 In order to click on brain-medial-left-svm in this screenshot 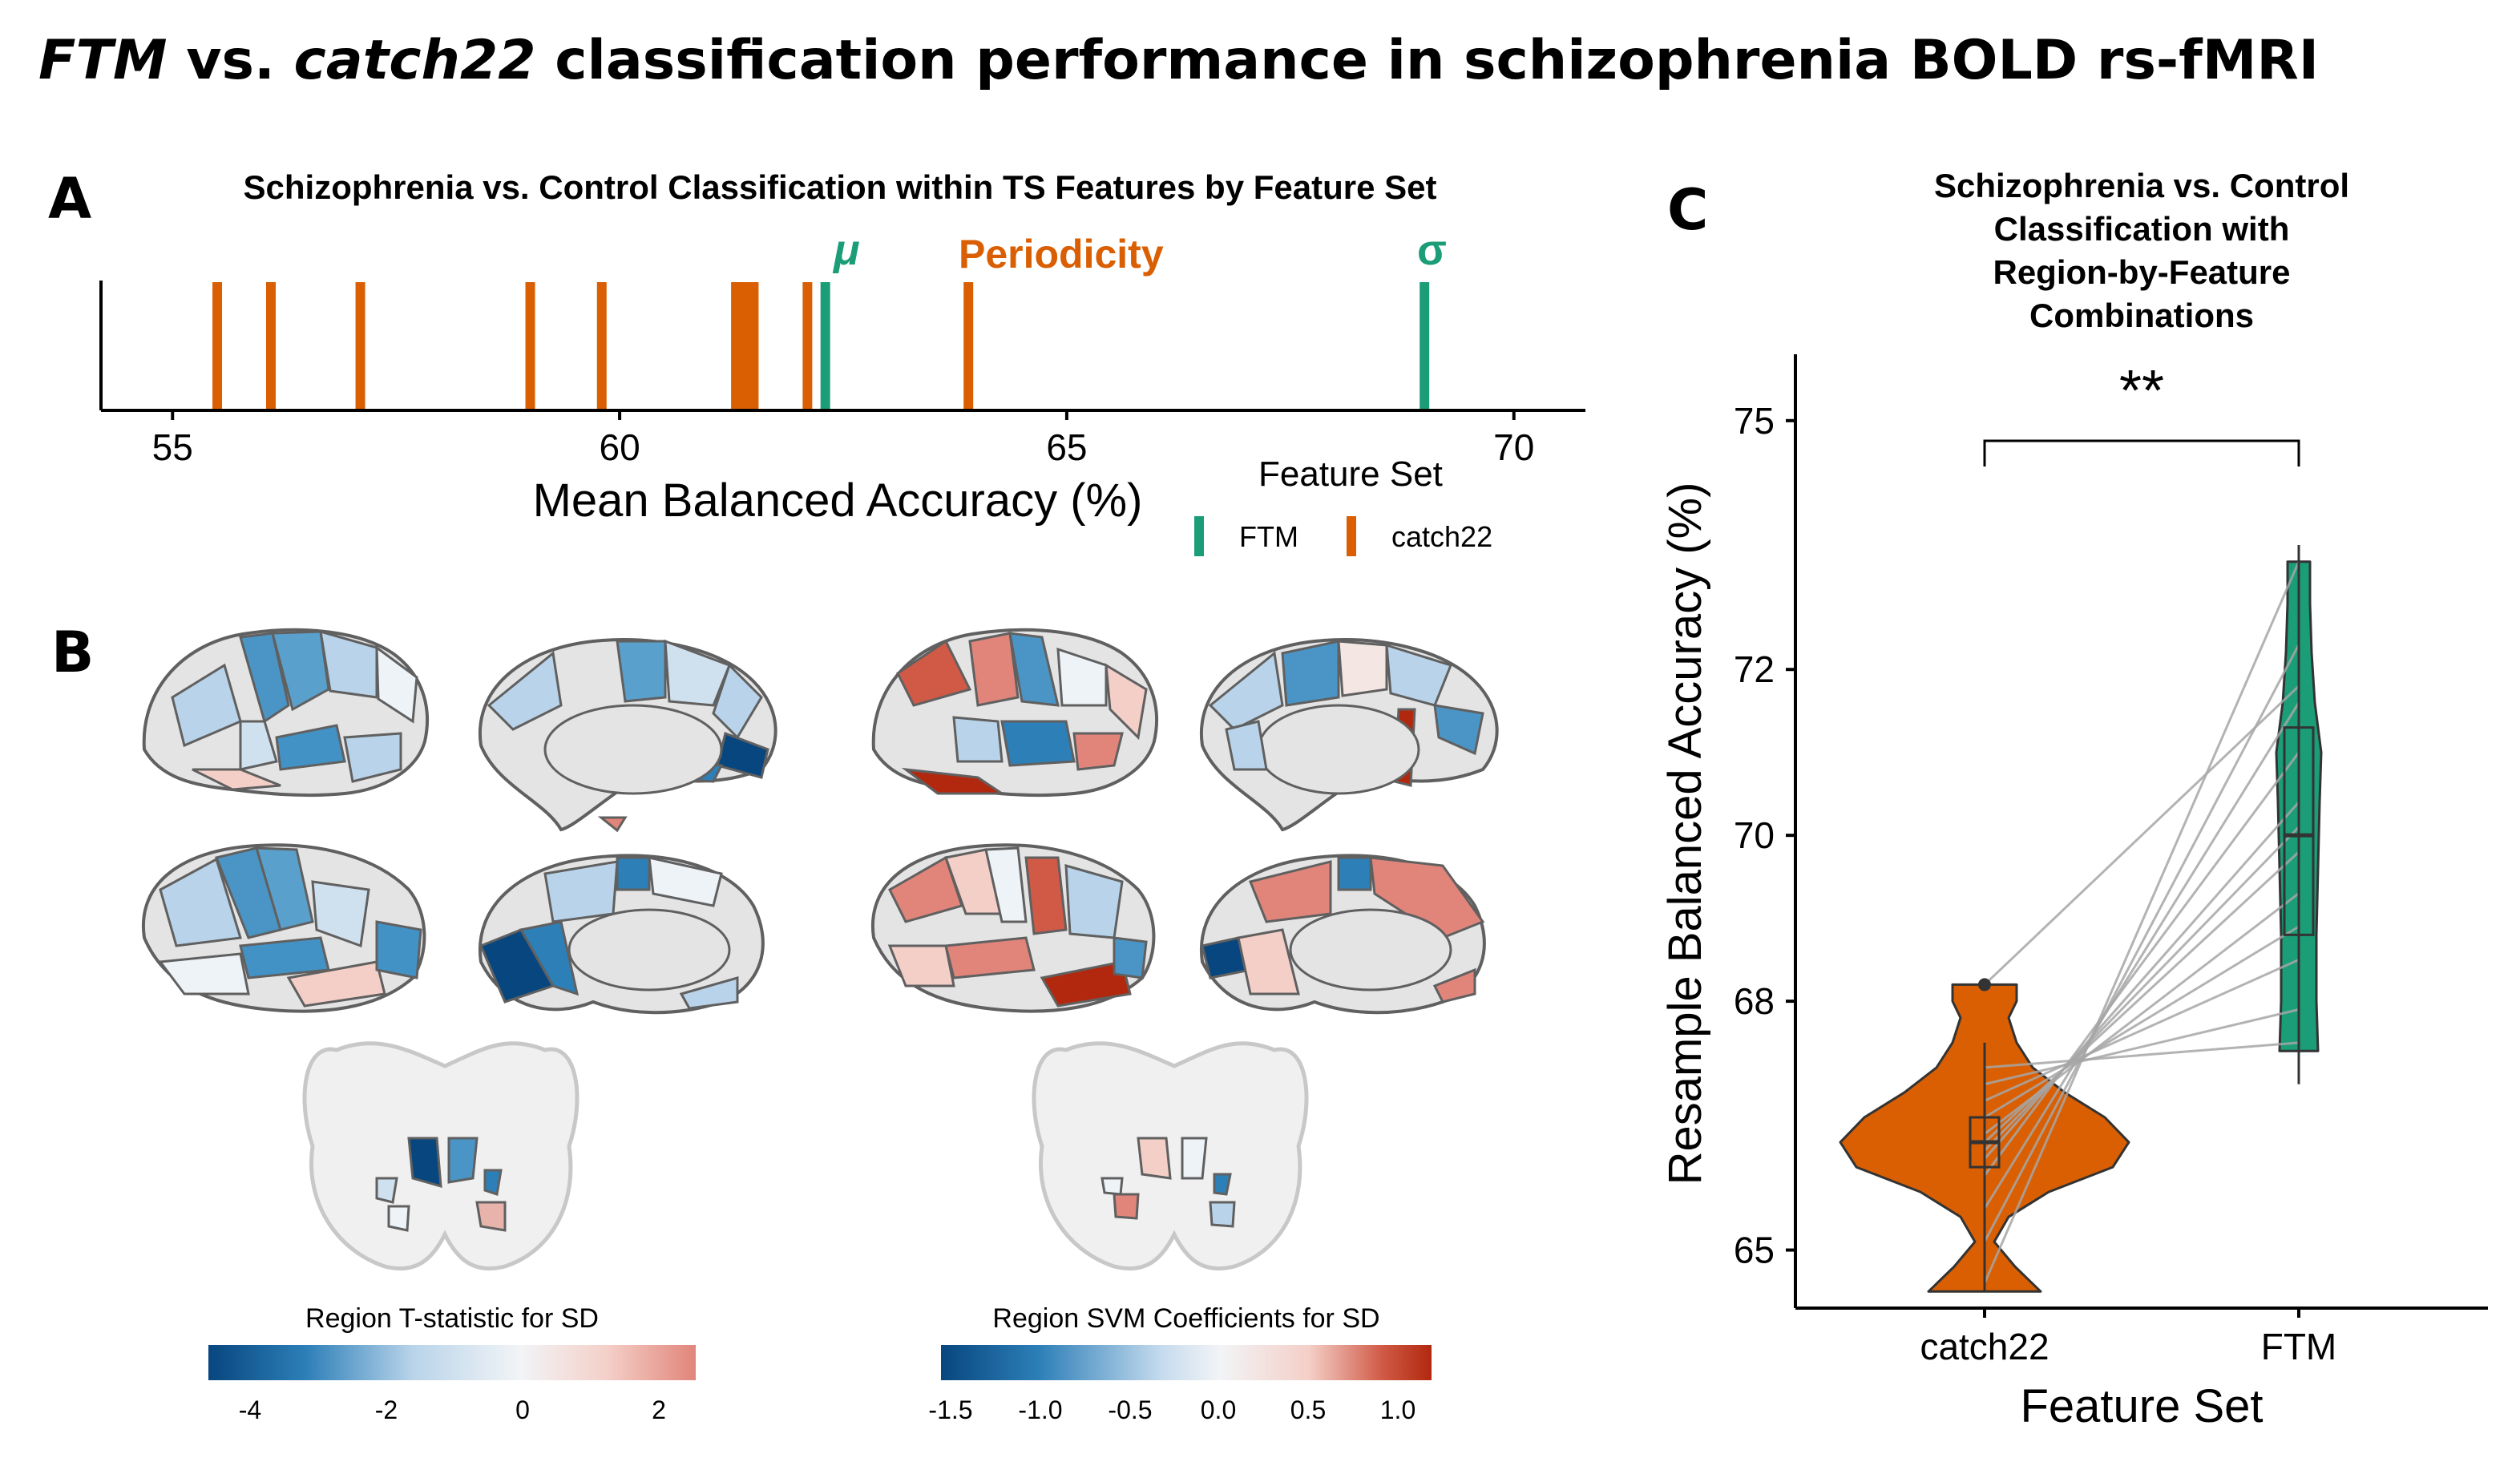, I will do `click(1349, 735)`.